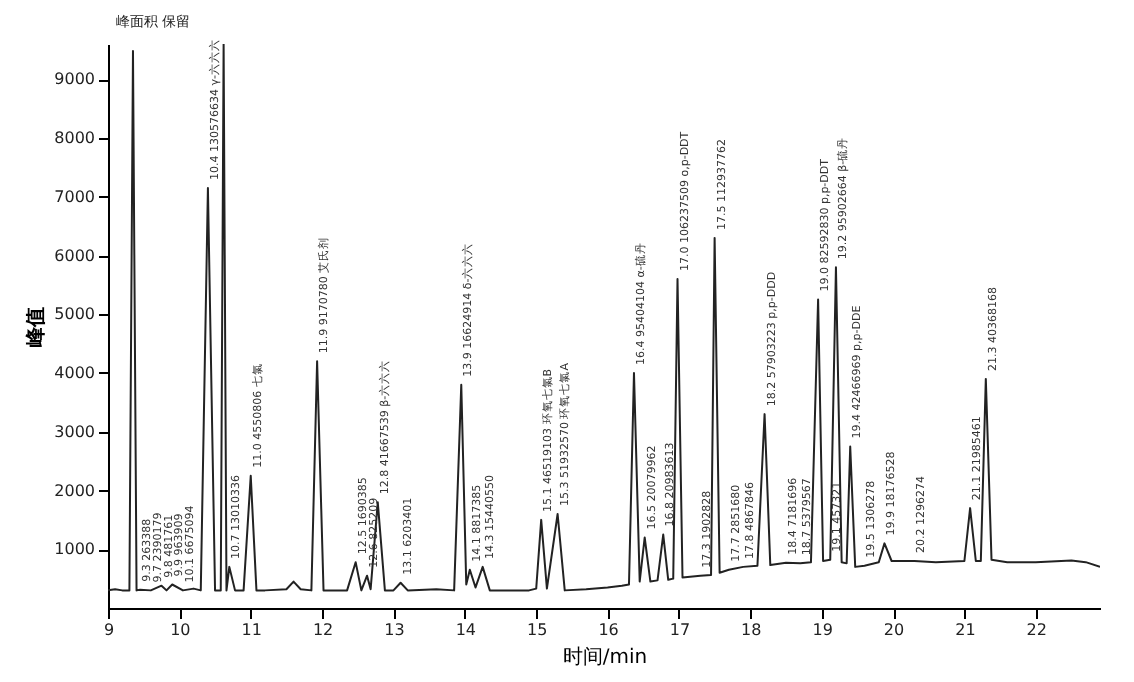 This screenshot has height=682, width=1134. I want to click on x-tick-label: 12, so click(323, 630).